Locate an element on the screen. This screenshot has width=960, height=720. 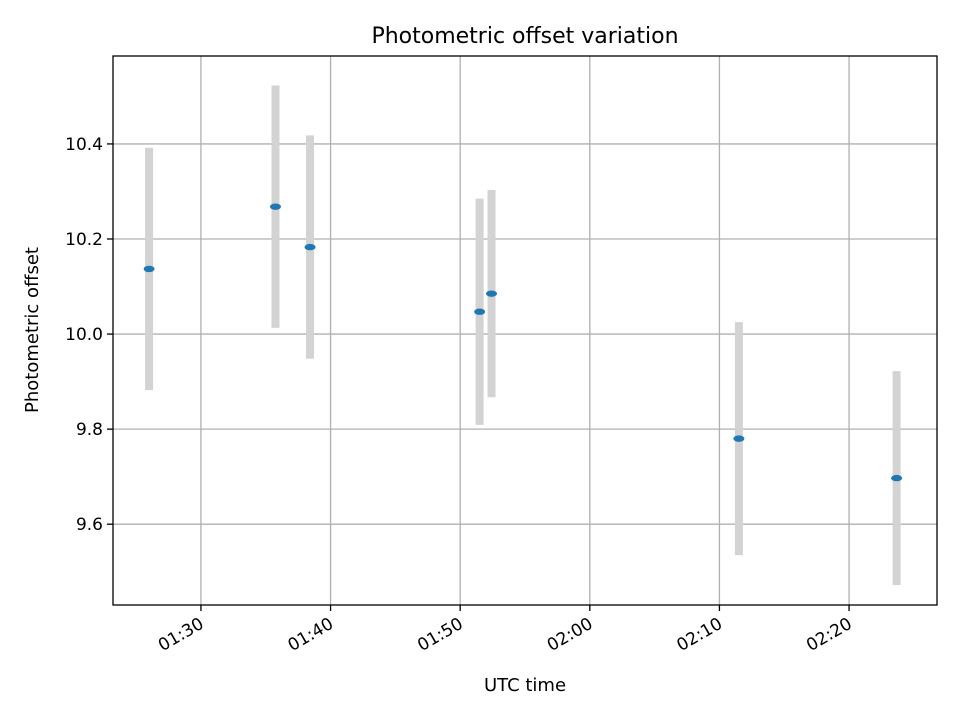
y-tick-label: 10.2 is located at coordinates (84, 240).